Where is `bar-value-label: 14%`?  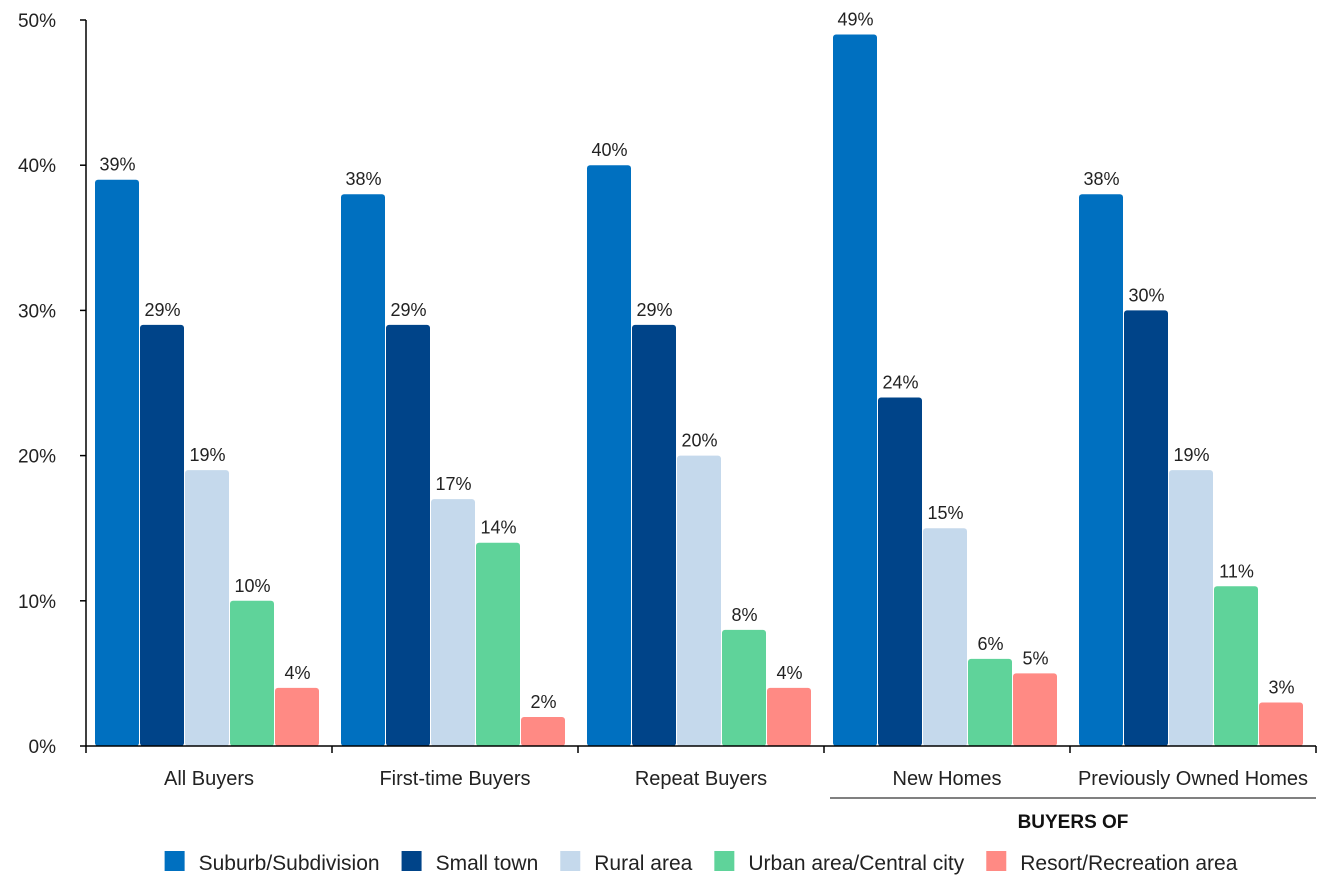 bar-value-label: 14% is located at coordinates (498, 528).